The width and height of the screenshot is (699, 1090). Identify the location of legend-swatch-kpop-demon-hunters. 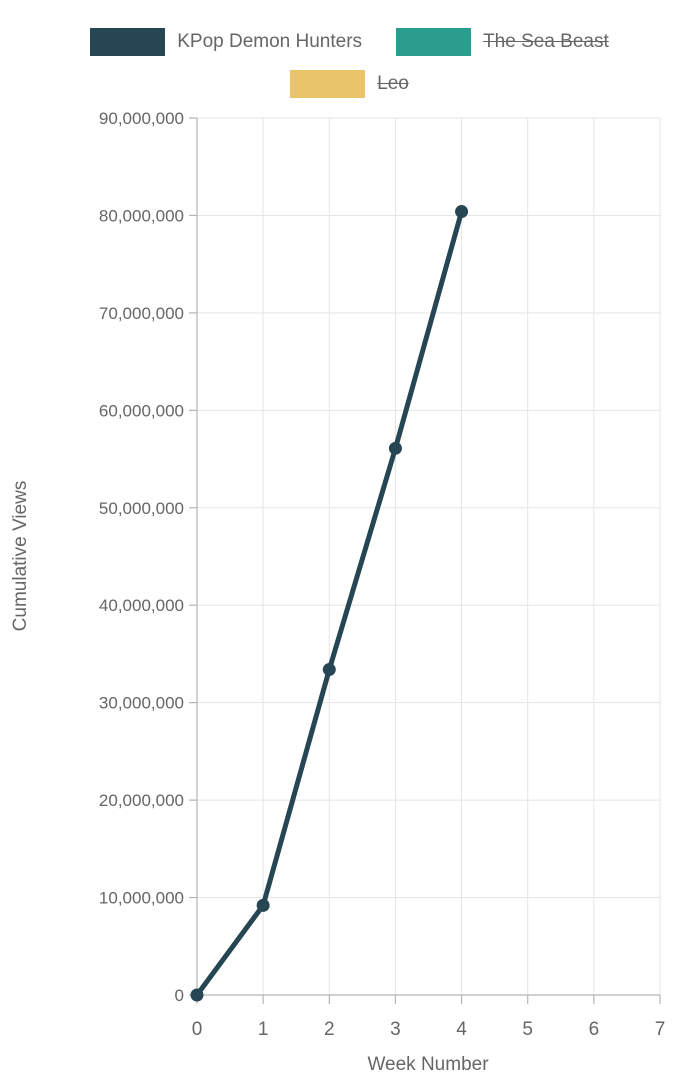
(128, 42).